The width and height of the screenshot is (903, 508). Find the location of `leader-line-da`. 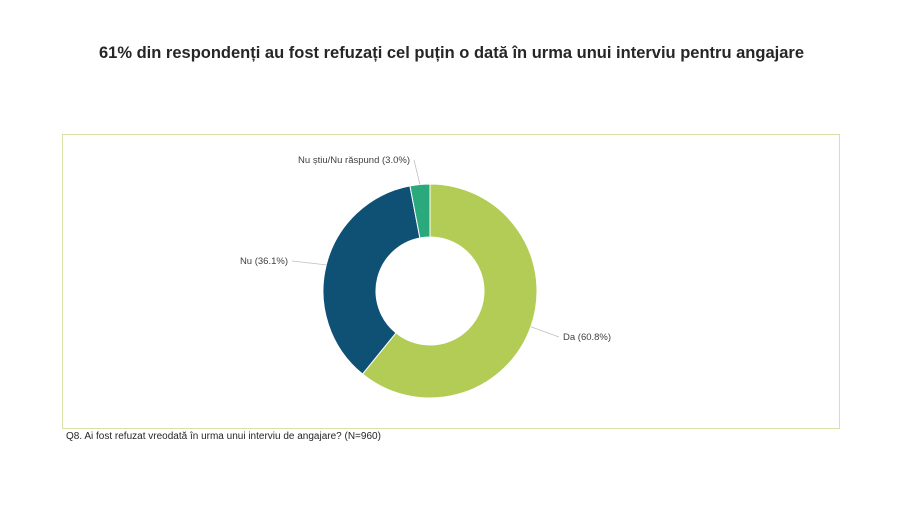

leader-line-da is located at coordinates (545, 332).